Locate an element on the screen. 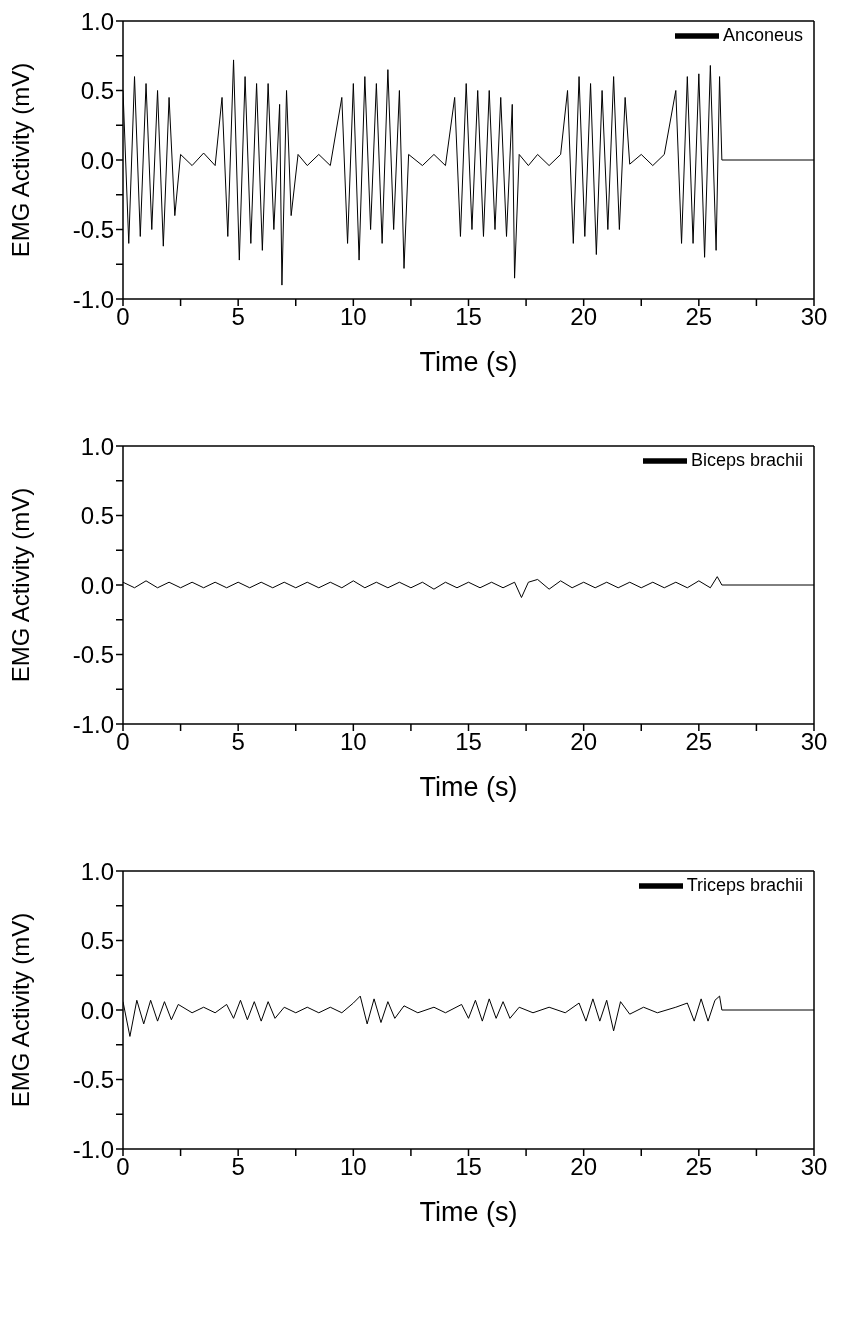 The image size is (843, 1318). legend-label: Triceps brachii is located at coordinates (744, 884).